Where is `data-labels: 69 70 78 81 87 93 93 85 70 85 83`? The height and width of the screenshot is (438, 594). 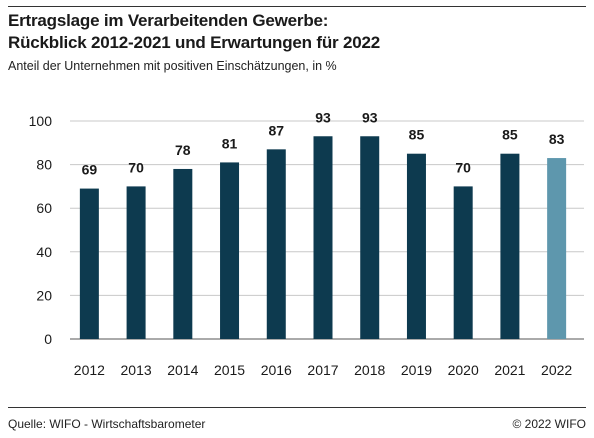 data-labels: 69 70 78 81 87 93 93 85 70 85 83 is located at coordinates (323, 143).